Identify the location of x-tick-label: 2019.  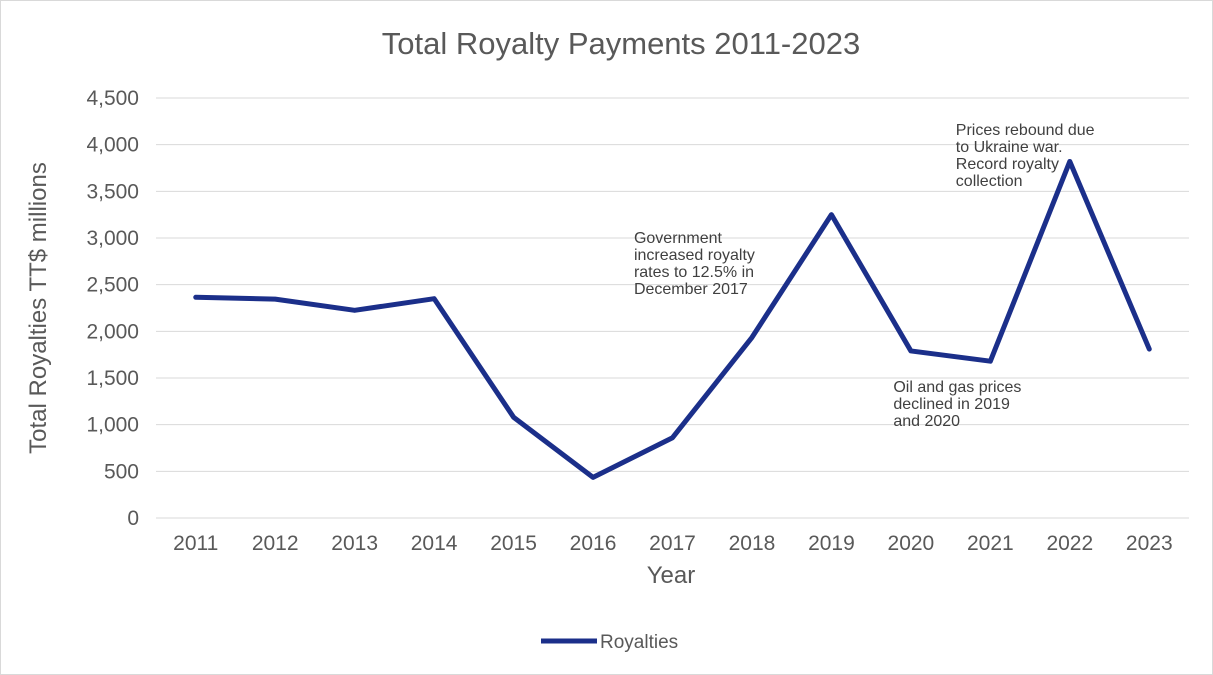
(831, 543).